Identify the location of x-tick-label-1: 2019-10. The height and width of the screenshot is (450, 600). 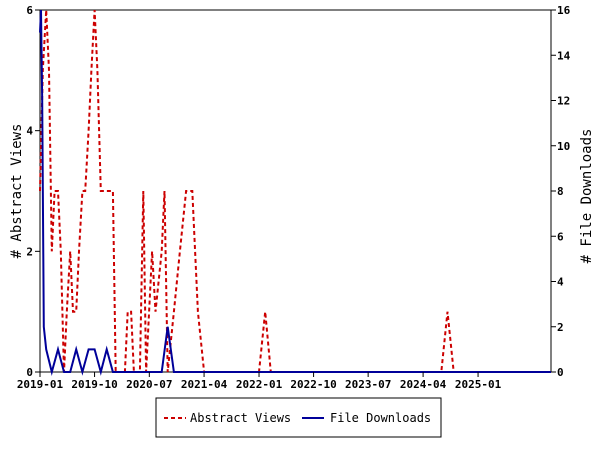
(94, 384).